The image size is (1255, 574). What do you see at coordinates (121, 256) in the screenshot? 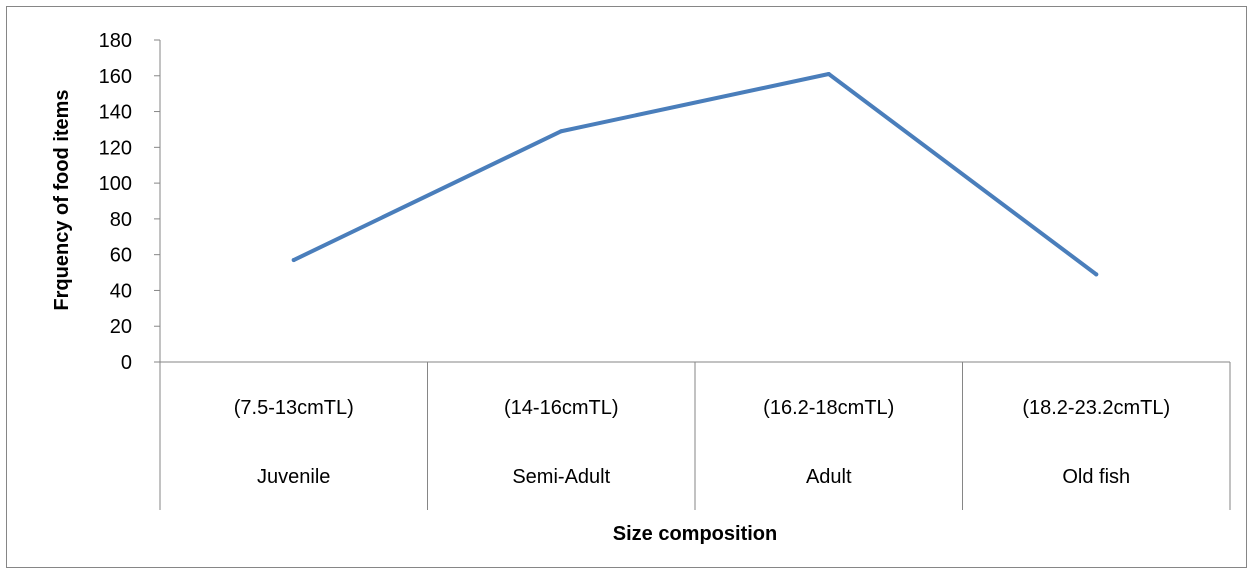
I see `y-tick-label: 60` at bounding box center [121, 256].